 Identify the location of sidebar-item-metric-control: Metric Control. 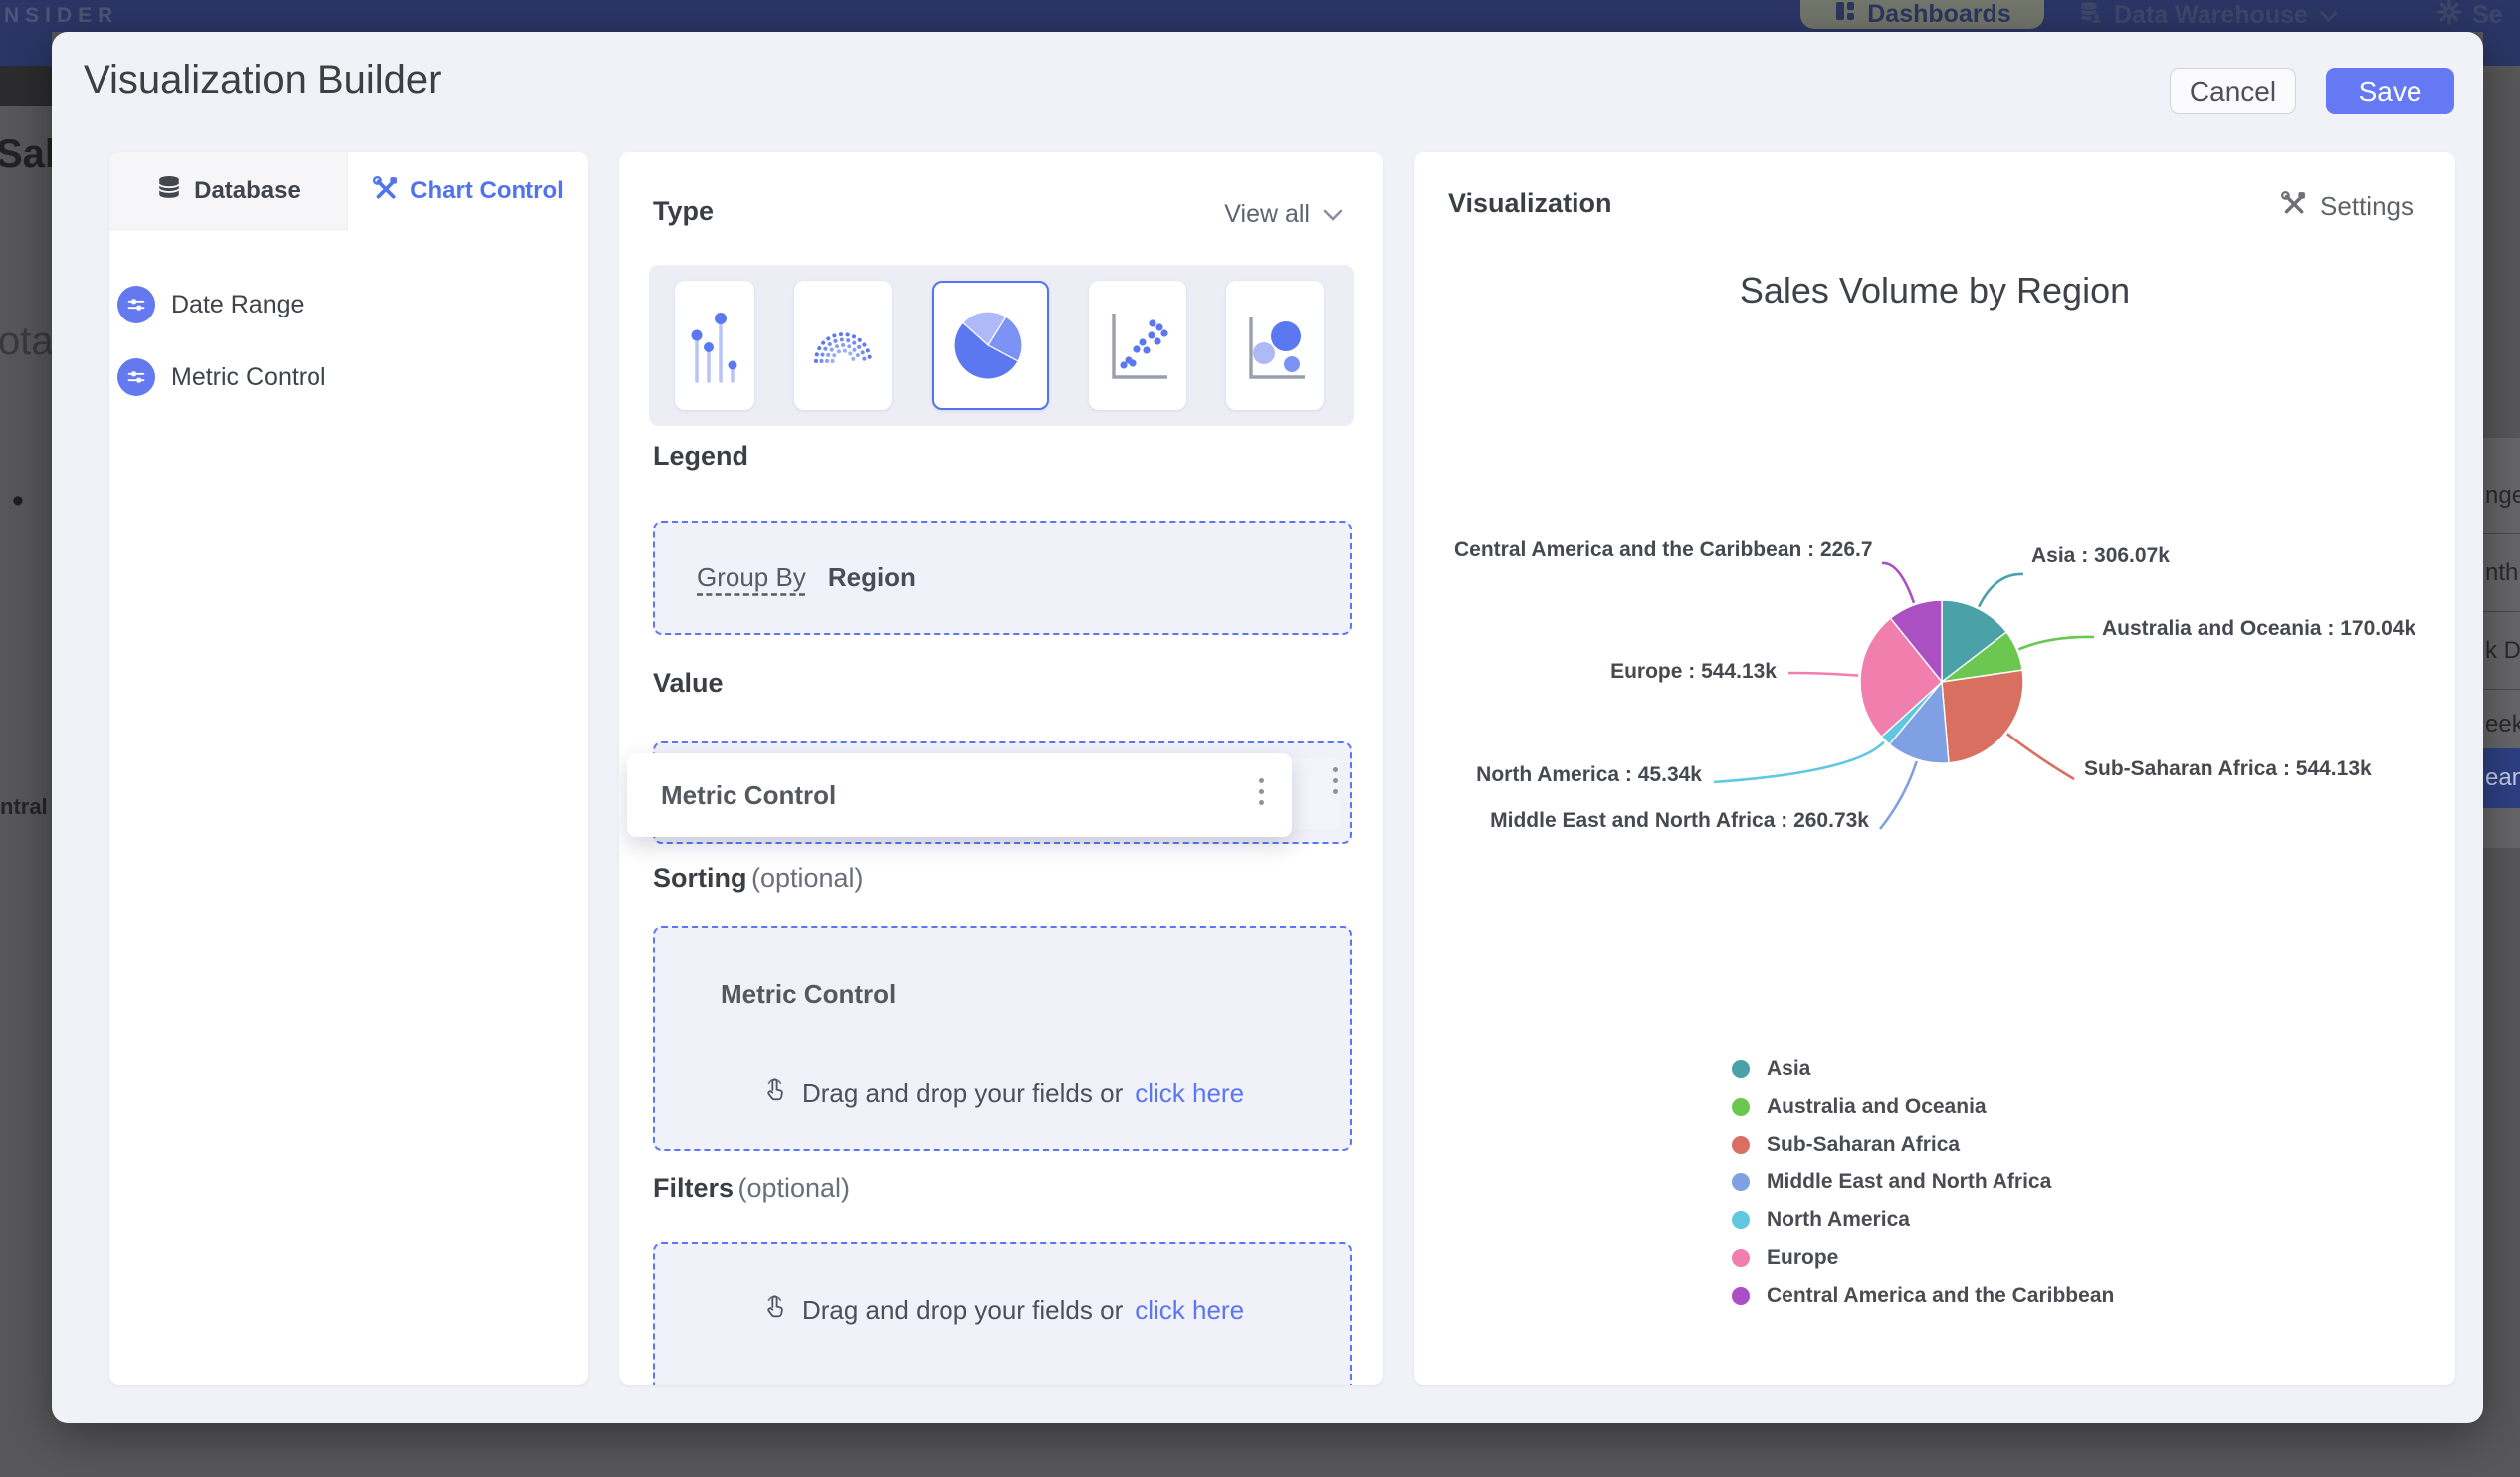
(346, 377).